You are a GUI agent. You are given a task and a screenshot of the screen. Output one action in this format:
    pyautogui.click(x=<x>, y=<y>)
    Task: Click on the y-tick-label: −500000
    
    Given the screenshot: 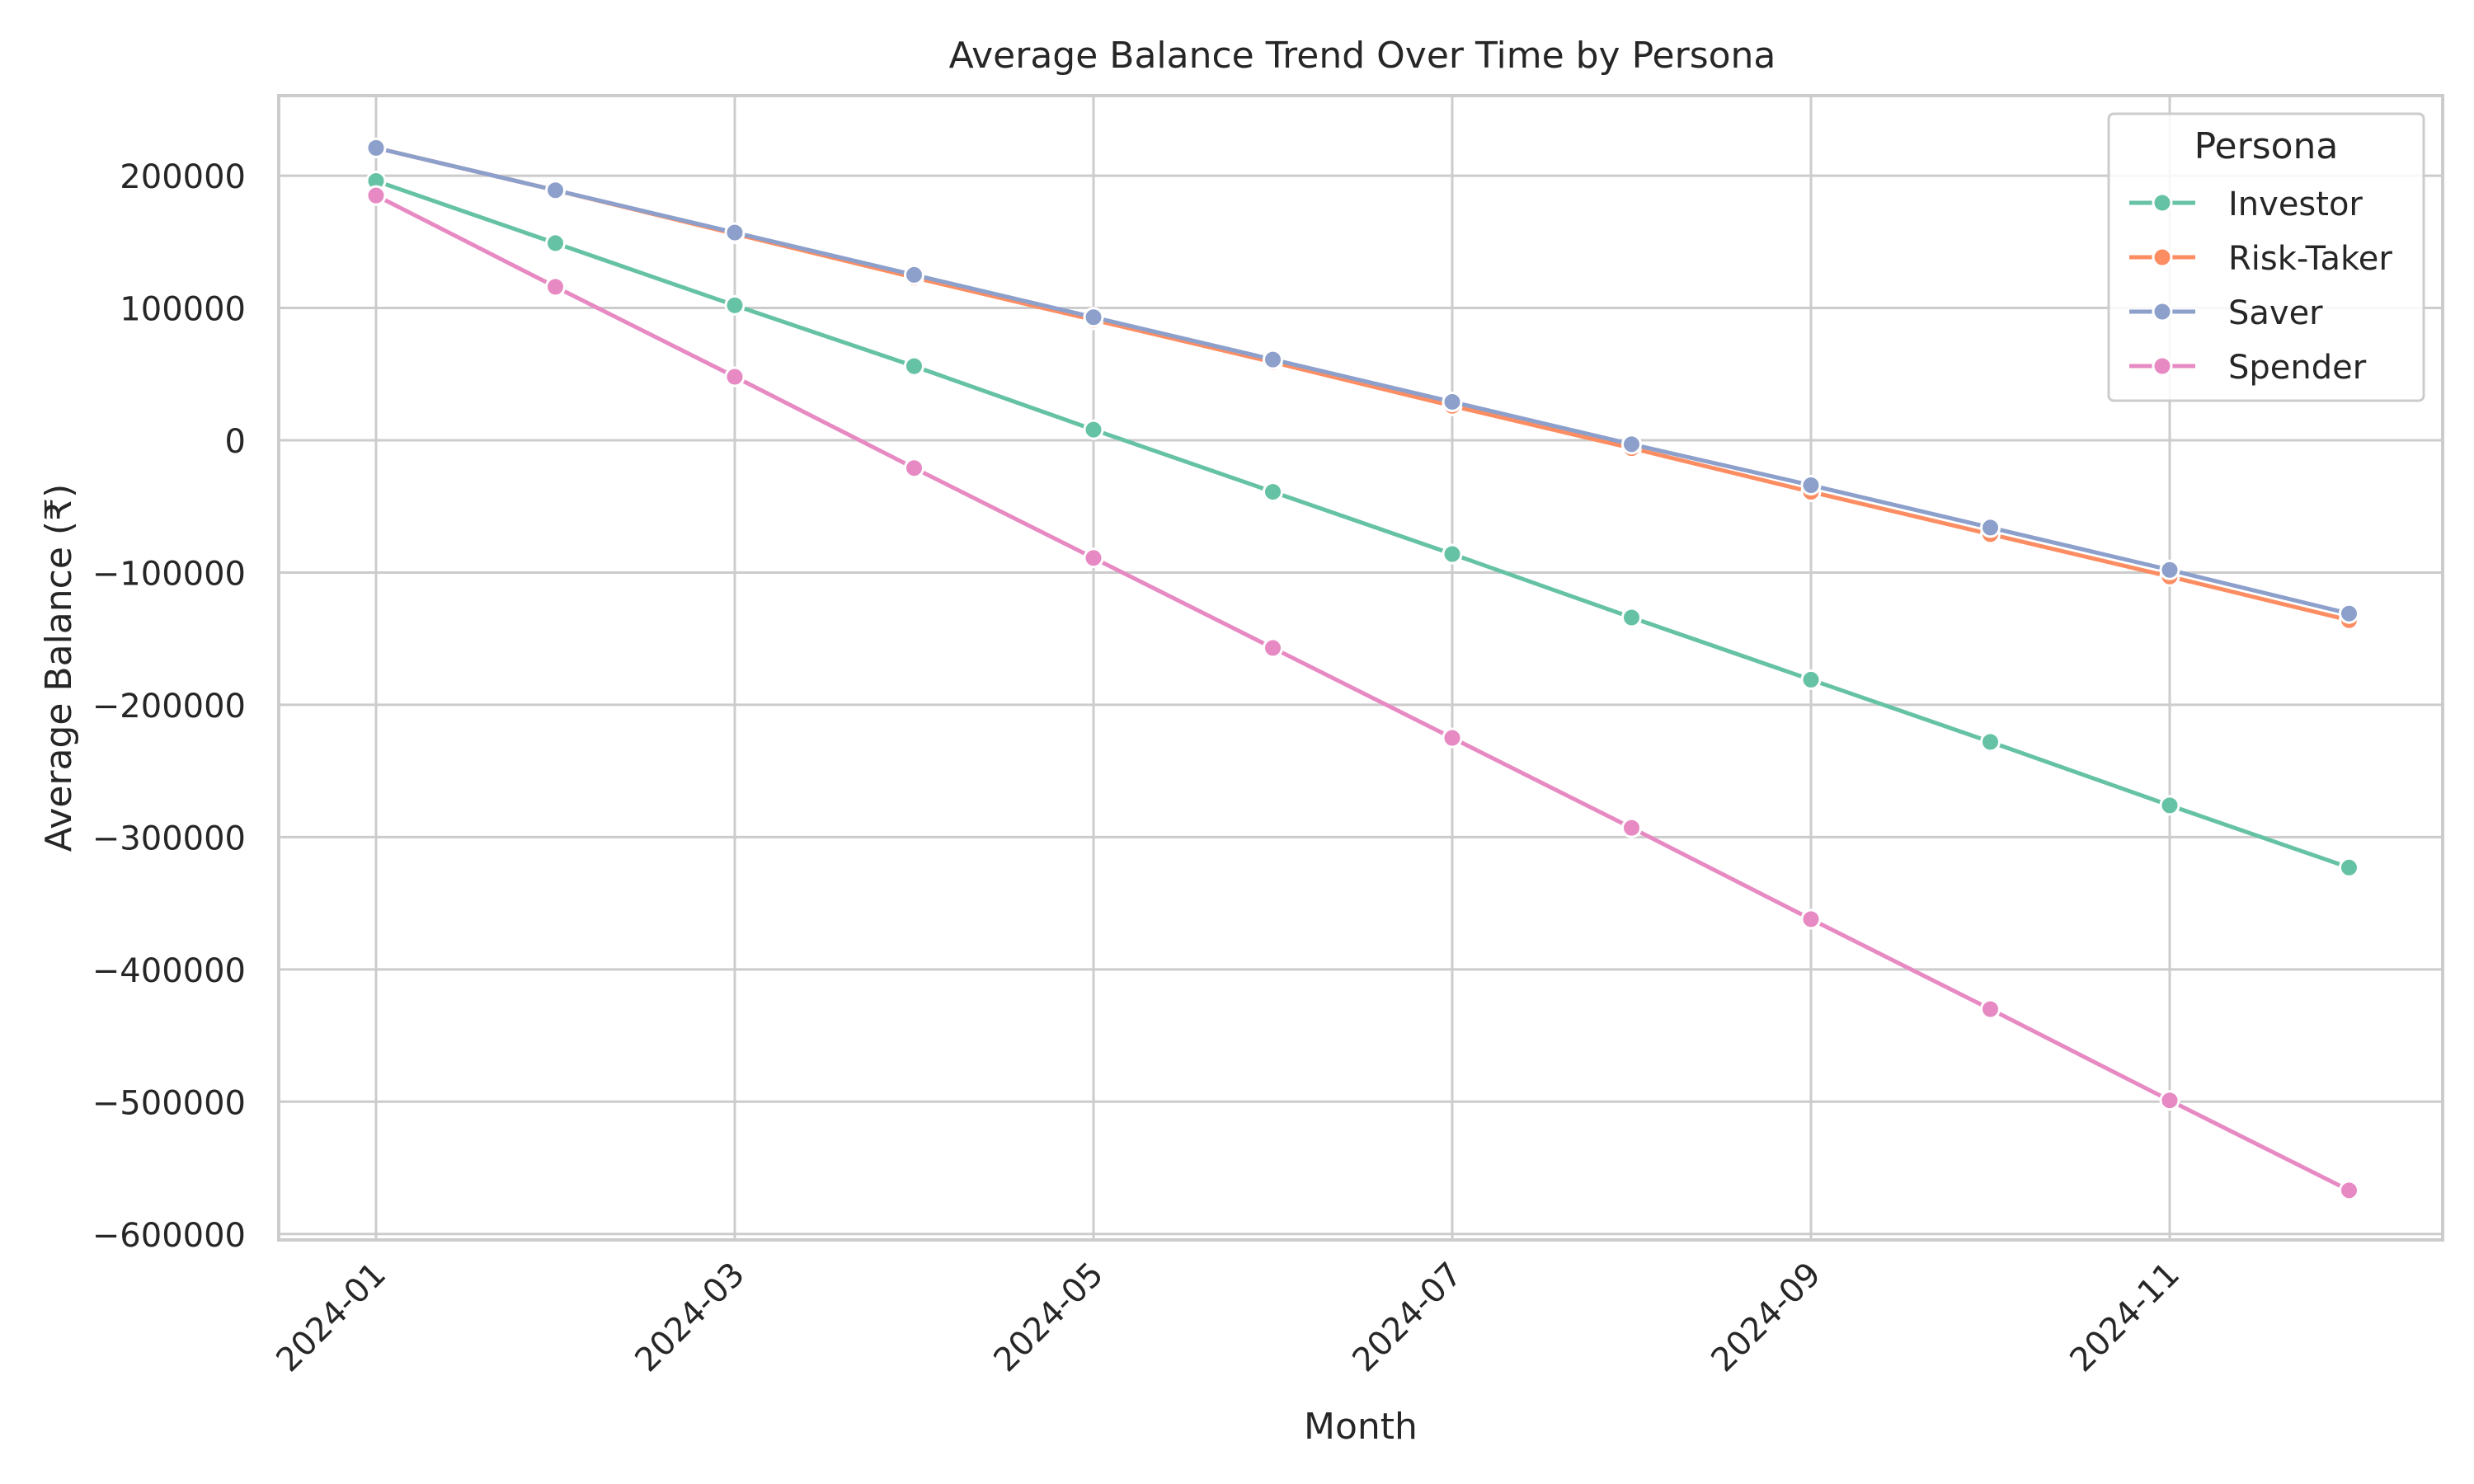 What is the action you would take?
    pyautogui.click(x=169, y=1103)
    